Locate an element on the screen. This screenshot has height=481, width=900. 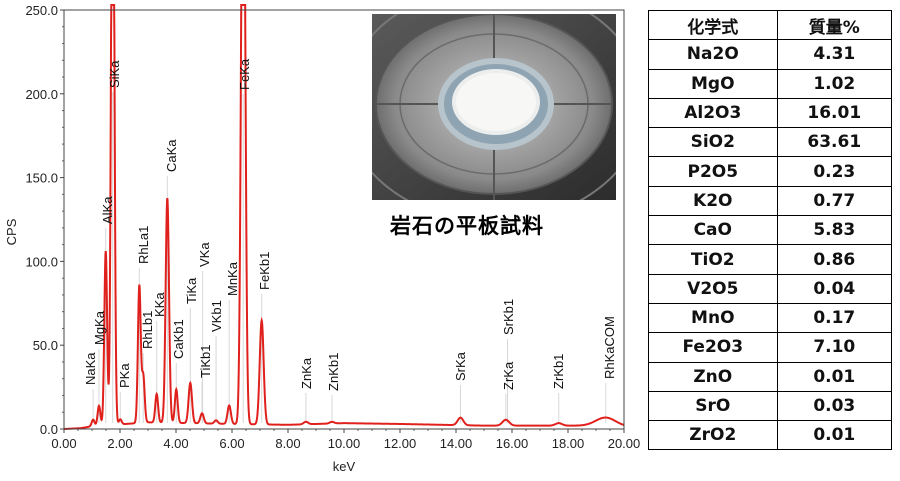
table-row: V2O5 0.04 is located at coordinates (770, 288).